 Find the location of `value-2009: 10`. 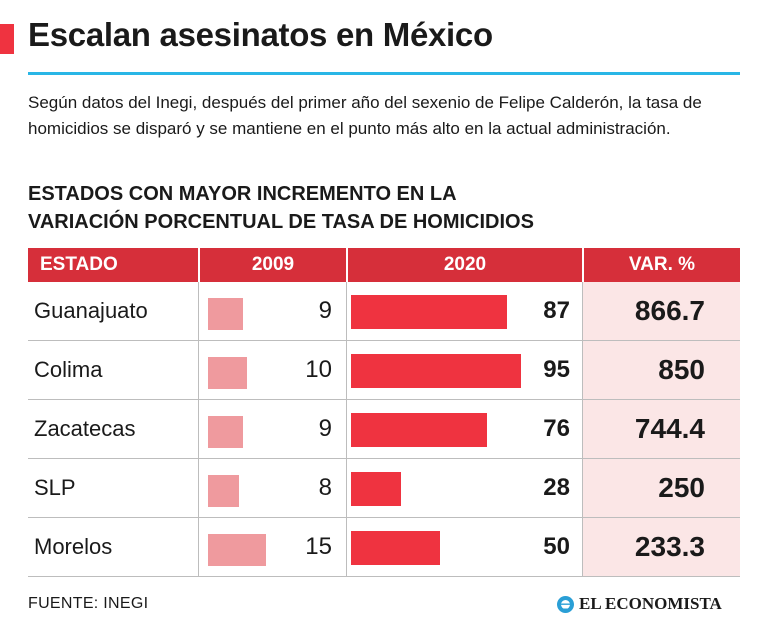

value-2009: 10 is located at coordinates (318, 369).